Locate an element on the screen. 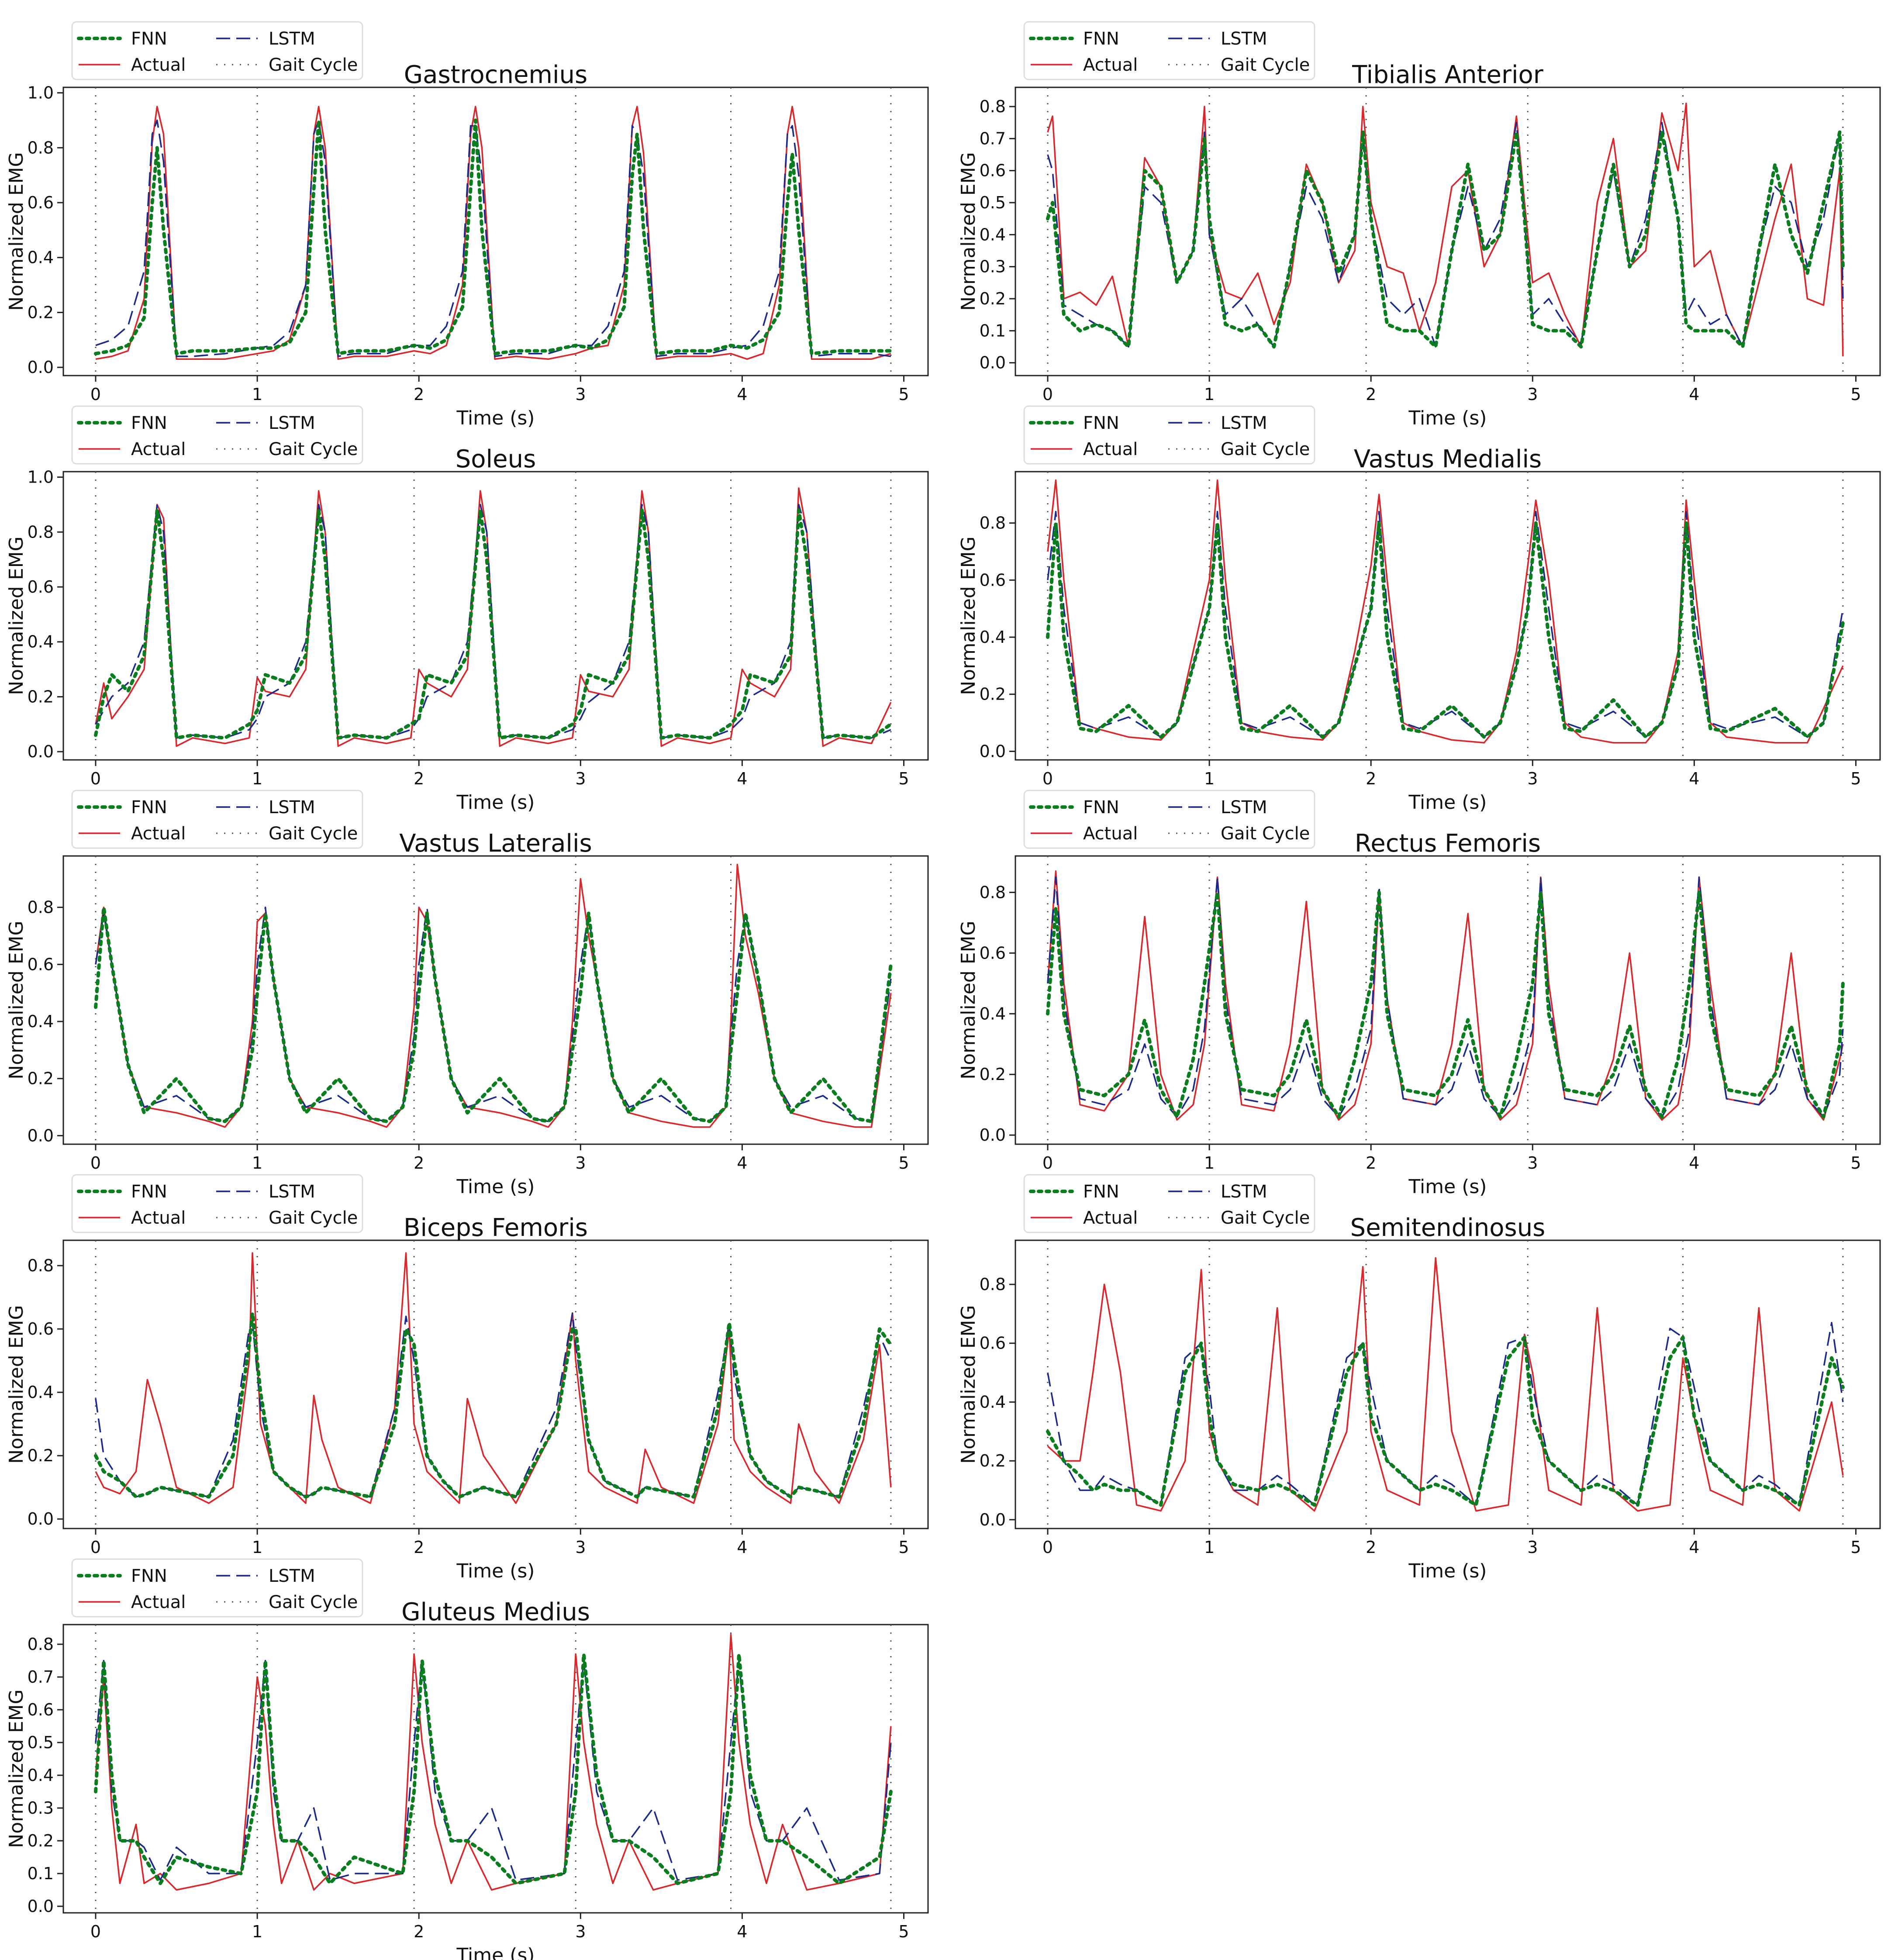  x-axis-label: Time (s) is located at coordinates (495, 1571).